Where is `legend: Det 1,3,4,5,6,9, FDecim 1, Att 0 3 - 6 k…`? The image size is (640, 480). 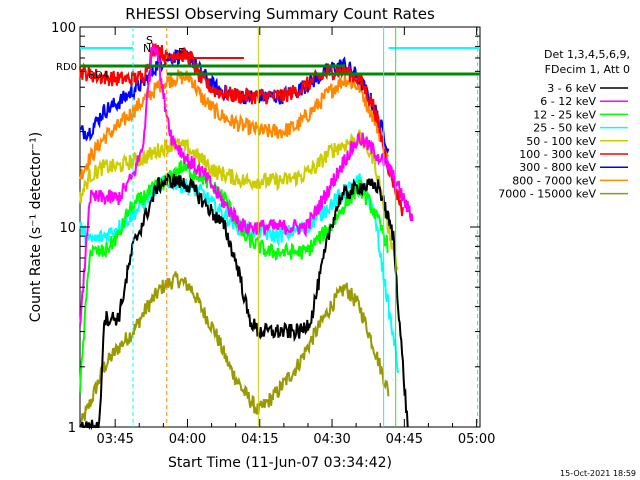
legend: Det 1,3,4,5,6,9, FDecim 1, Att 0 3 - 6 k… is located at coordinates (564, 124).